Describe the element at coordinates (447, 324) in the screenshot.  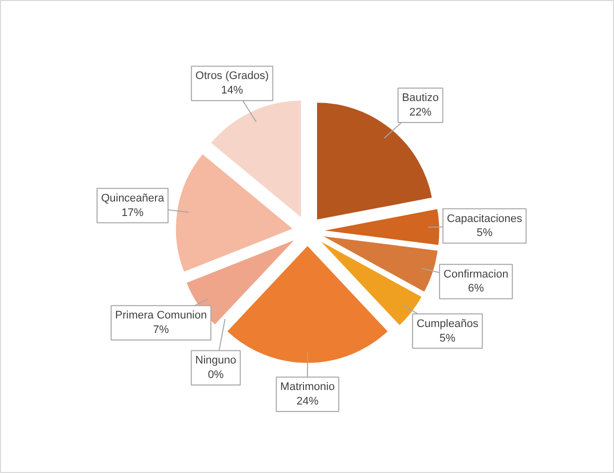
I see `slice-label: Cumpleaños` at that location.